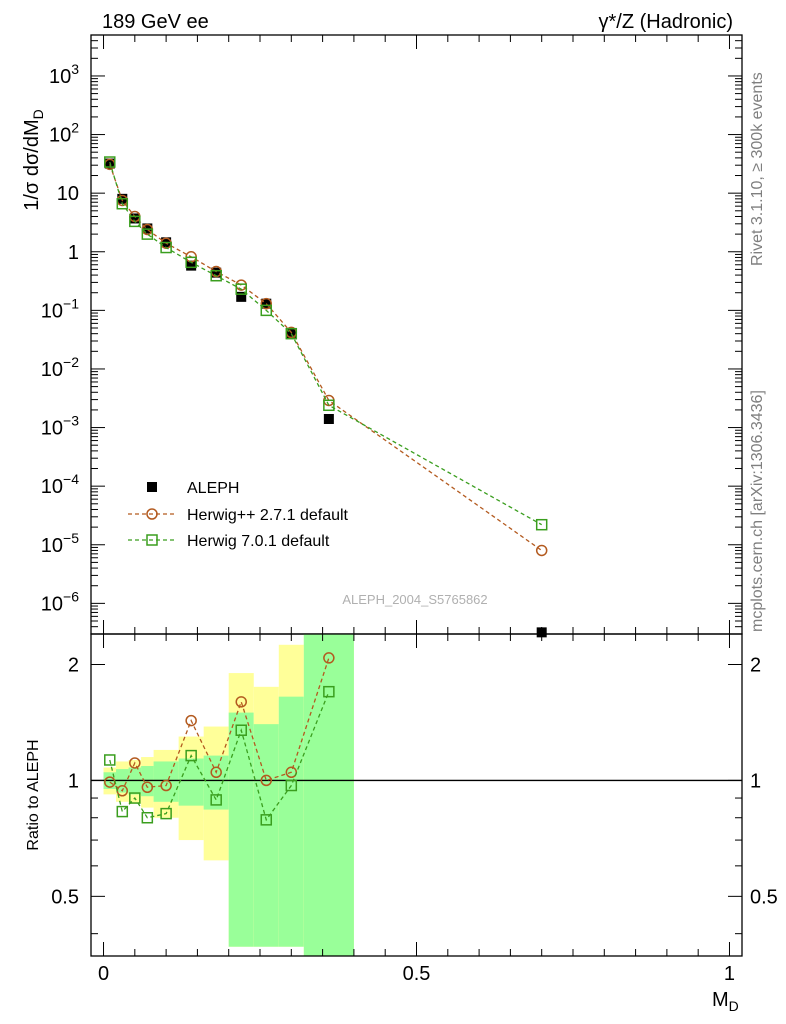 This screenshot has width=786, height=1024. I want to click on y-tick-label: 10⁻⁶, so click(60, 601).